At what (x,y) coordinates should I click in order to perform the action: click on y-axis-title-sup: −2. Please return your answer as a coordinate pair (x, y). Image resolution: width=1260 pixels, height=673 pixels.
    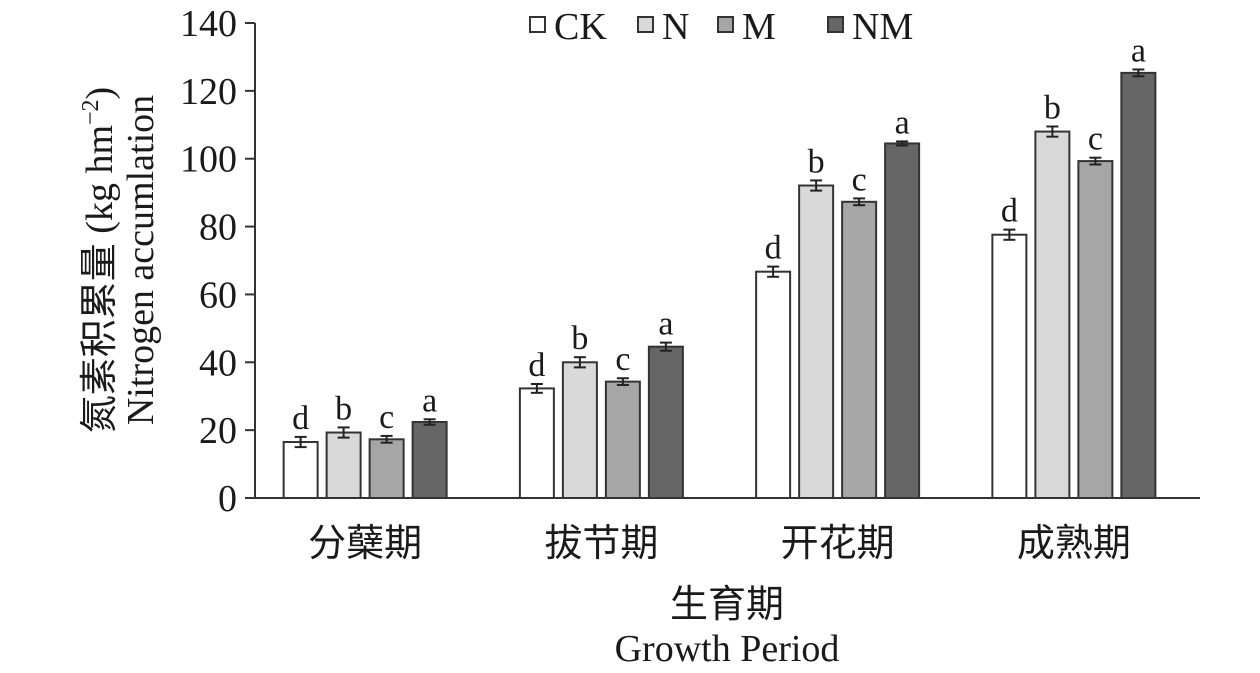
    Looking at the image, I should click on (91, 112).